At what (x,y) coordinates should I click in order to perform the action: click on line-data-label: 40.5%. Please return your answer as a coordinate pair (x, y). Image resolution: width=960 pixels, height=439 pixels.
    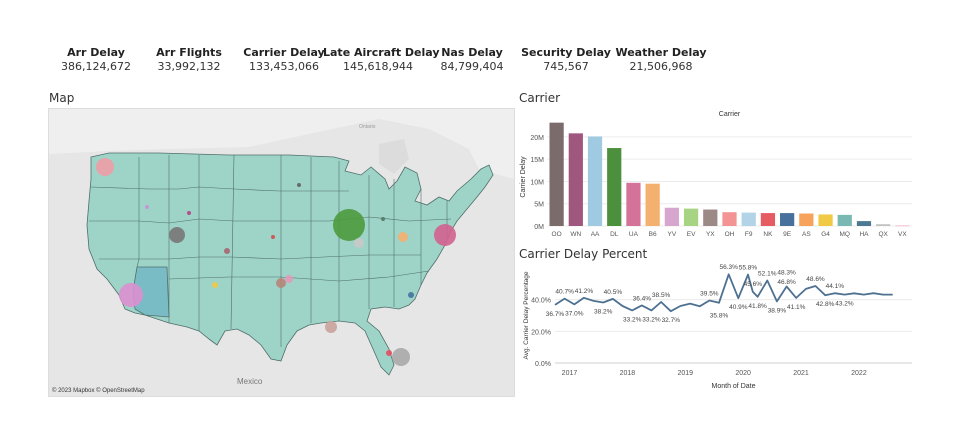
    Looking at the image, I should click on (613, 292).